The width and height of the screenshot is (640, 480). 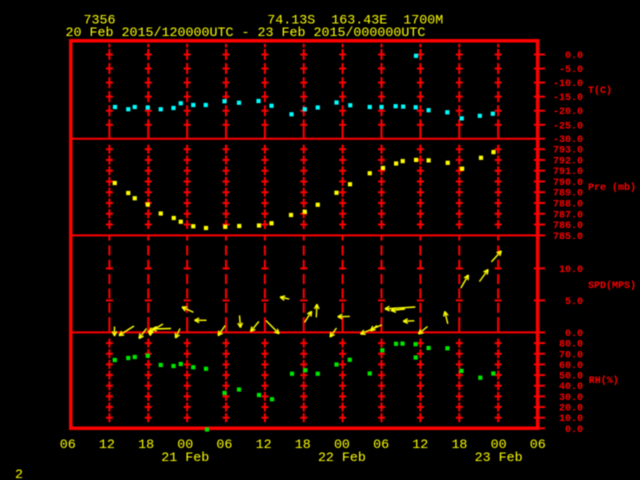 I want to click on svg-text: 40.0, so click(x=571, y=387).